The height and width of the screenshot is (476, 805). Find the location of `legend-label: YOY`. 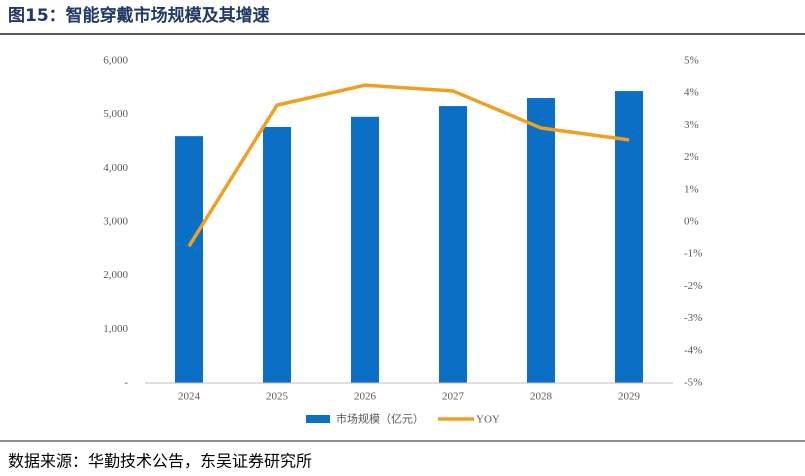

legend-label: YOY is located at coordinates (488, 420).